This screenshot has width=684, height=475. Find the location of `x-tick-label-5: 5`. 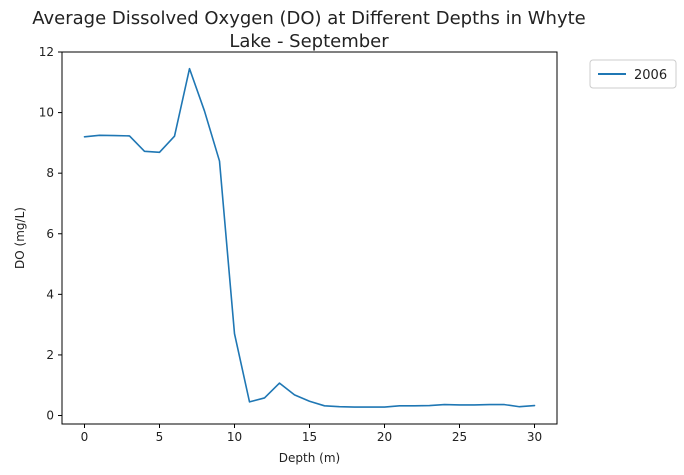

x-tick-label-5: 5 is located at coordinates (160, 437).